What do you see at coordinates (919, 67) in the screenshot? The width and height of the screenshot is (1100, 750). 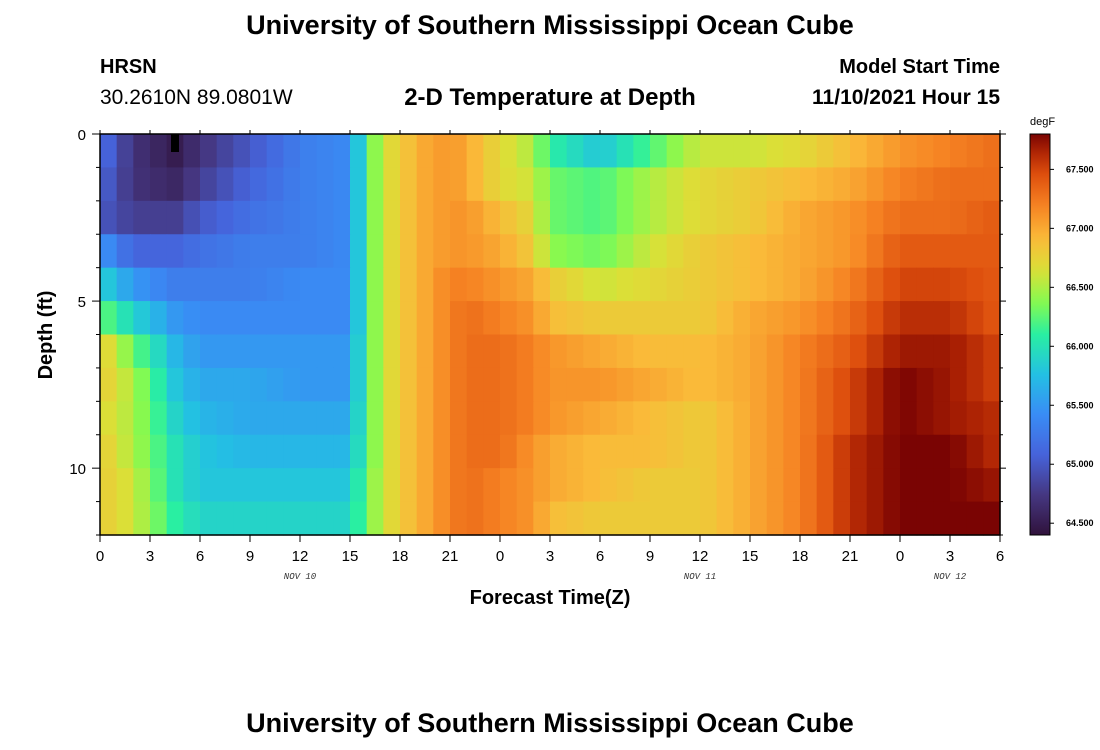 I see `model-start-label: Model Start Time` at bounding box center [919, 67].